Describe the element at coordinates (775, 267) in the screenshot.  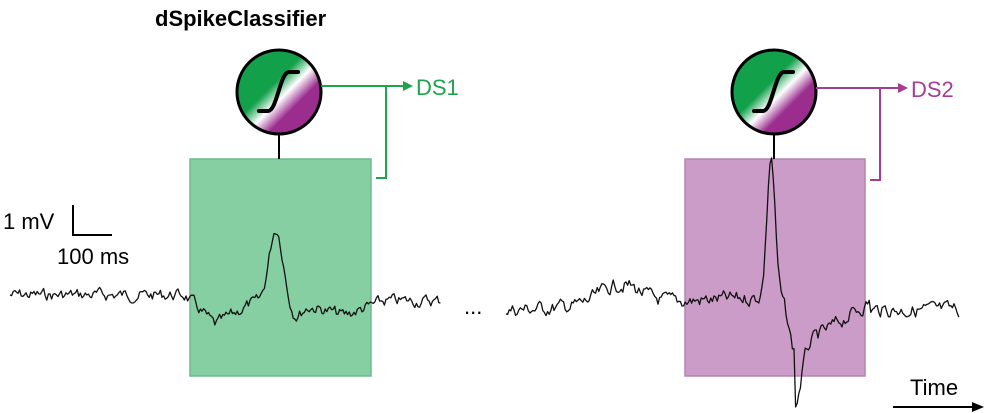
I see `window-box-ds2` at that location.